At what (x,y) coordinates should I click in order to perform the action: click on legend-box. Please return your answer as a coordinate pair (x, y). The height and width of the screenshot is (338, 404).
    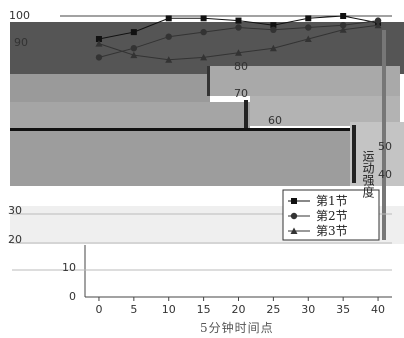
    Looking at the image, I should click on (331, 215).